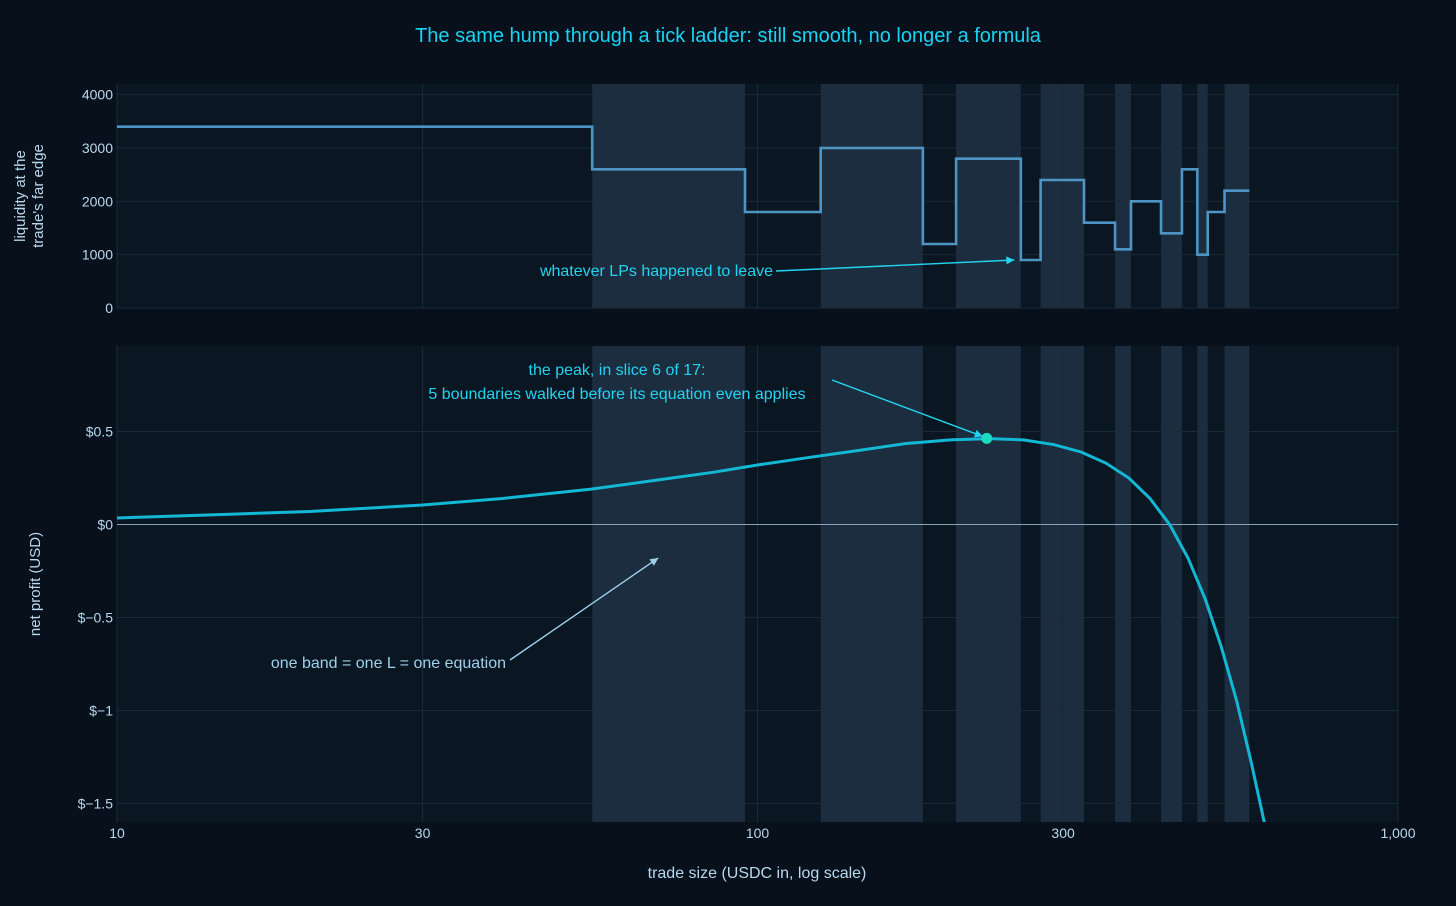 The width and height of the screenshot is (1456, 906). I want to click on liquidity-y-tick-label: 4000, so click(97, 95).